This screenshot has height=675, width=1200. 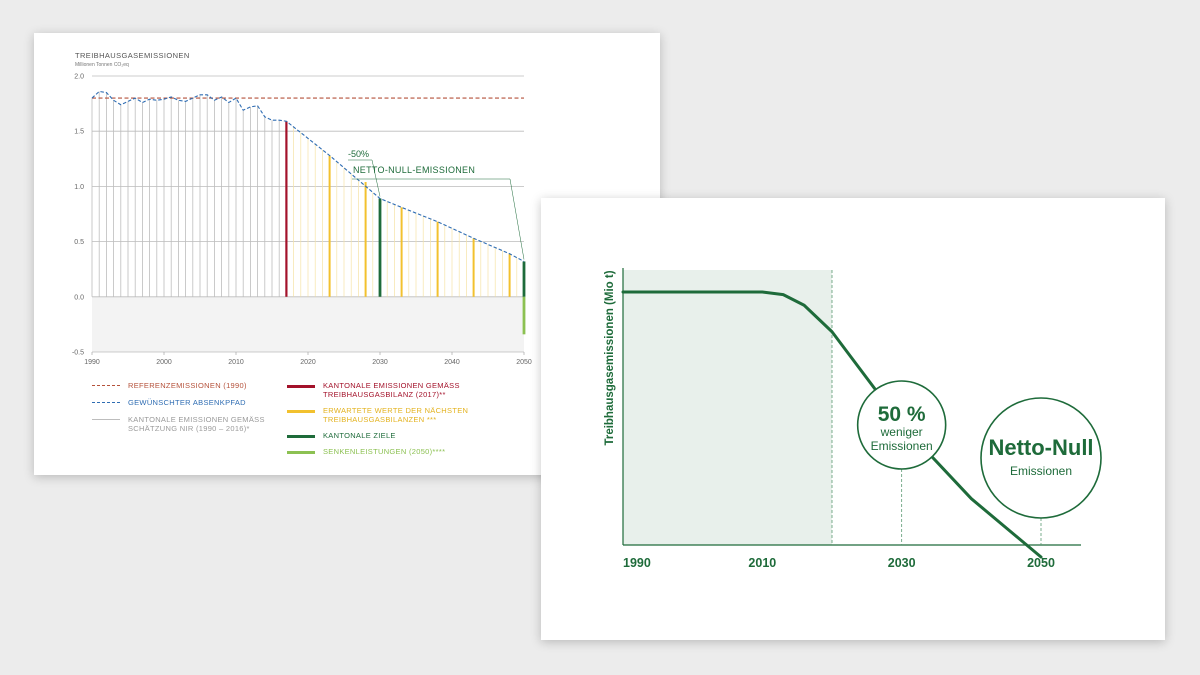 What do you see at coordinates (610, 357) in the screenshot?
I see `y-axis-label: Treibhausgasemissionen (Mio t)` at bounding box center [610, 357].